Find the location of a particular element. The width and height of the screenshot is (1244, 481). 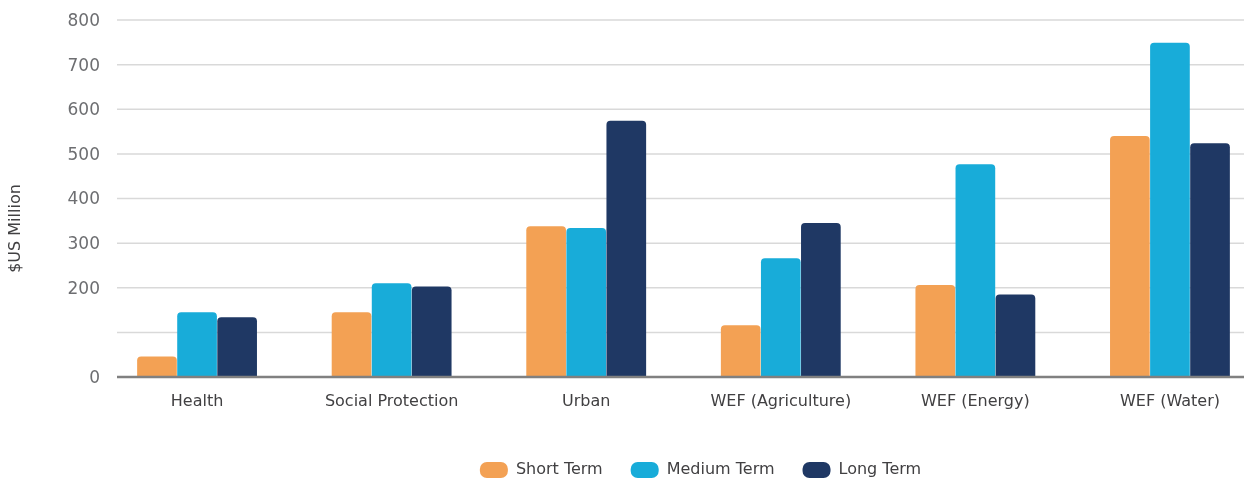

y-tick-label: 300 is located at coordinates (83, 243).